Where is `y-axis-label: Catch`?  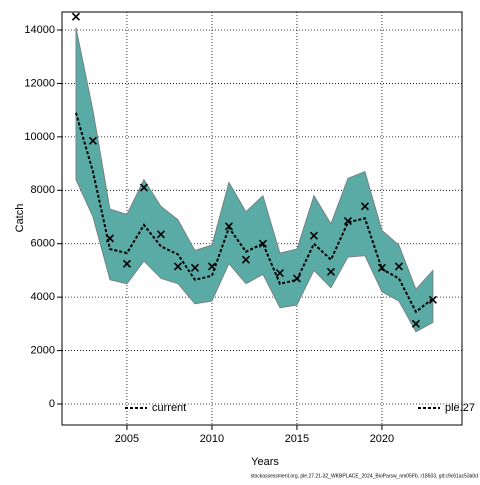
y-axis-label: Catch is located at coordinates (20, 218).